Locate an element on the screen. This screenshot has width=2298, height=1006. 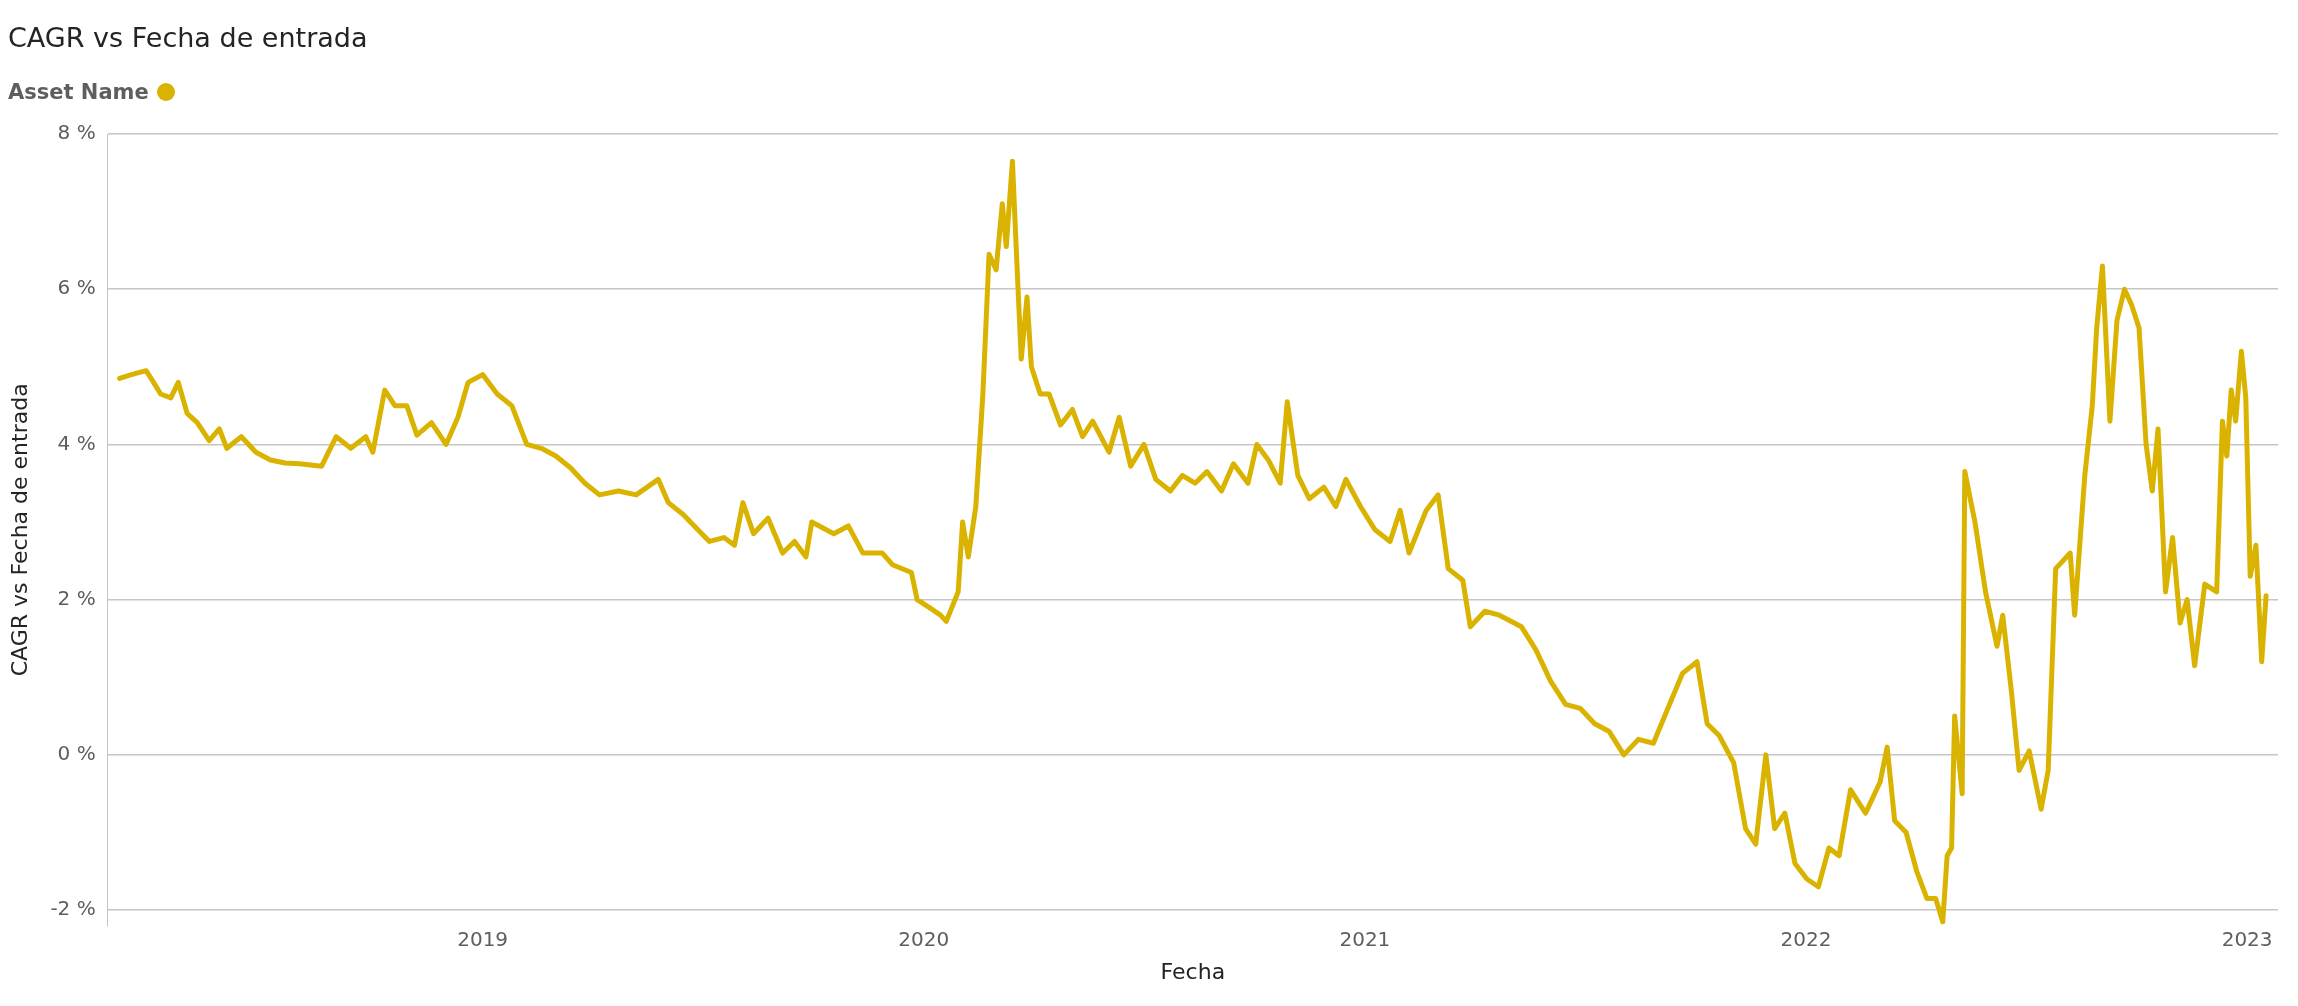
y-axis-title: CAGR vs Fecha de entrada is located at coordinates (19, 530).